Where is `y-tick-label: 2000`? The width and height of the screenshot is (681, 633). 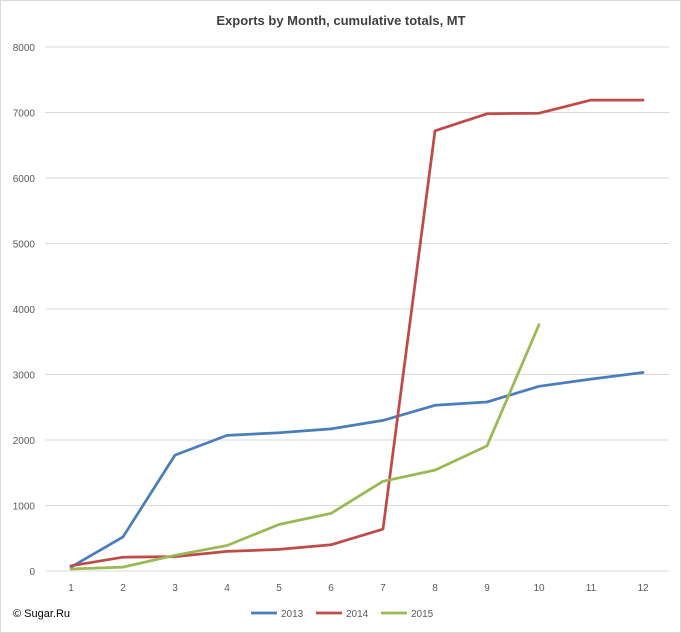 y-tick-label: 2000 is located at coordinates (24, 441).